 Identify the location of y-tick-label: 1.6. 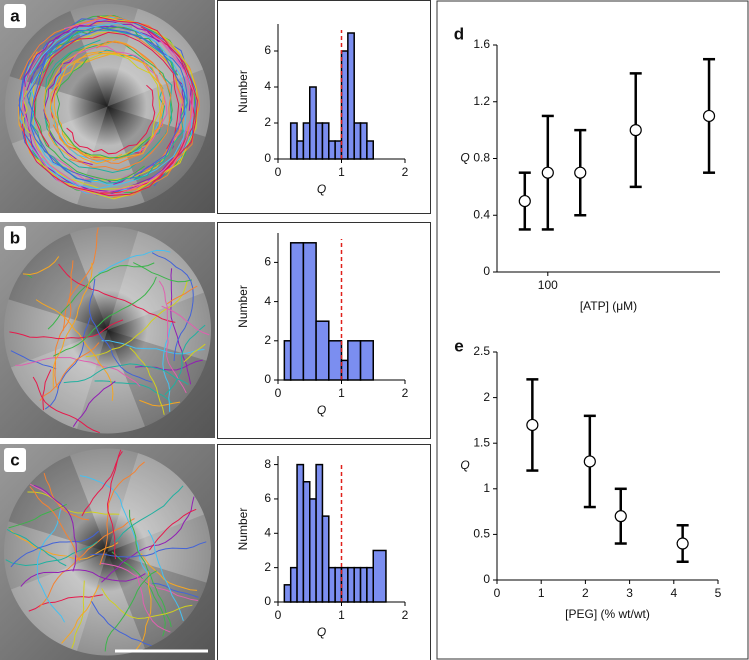
(481, 44).